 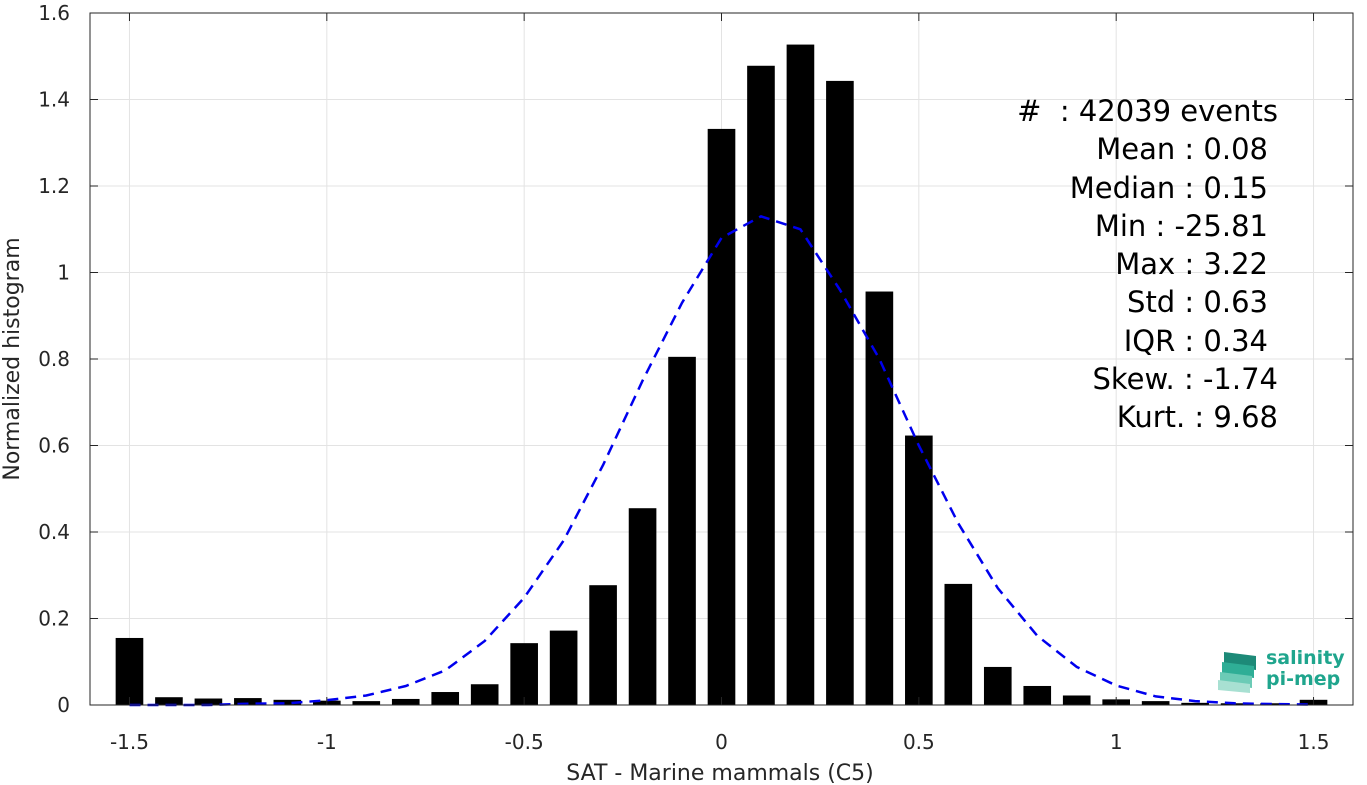 What do you see at coordinates (12, 358) in the screenshot?
I see `y-axis-label: Normalized histogram` at bounding box center [12, 358].